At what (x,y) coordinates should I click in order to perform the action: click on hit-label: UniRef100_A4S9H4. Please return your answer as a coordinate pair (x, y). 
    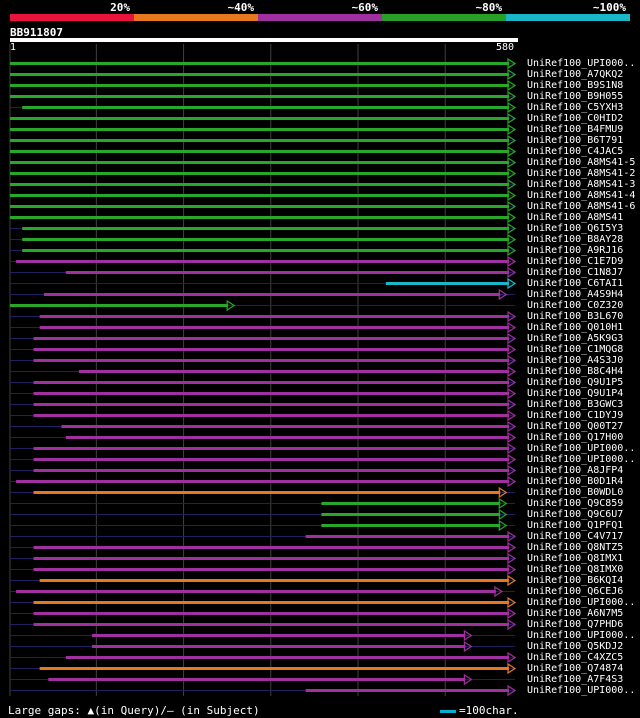
    Looking at the image, I should click on (575, 294).